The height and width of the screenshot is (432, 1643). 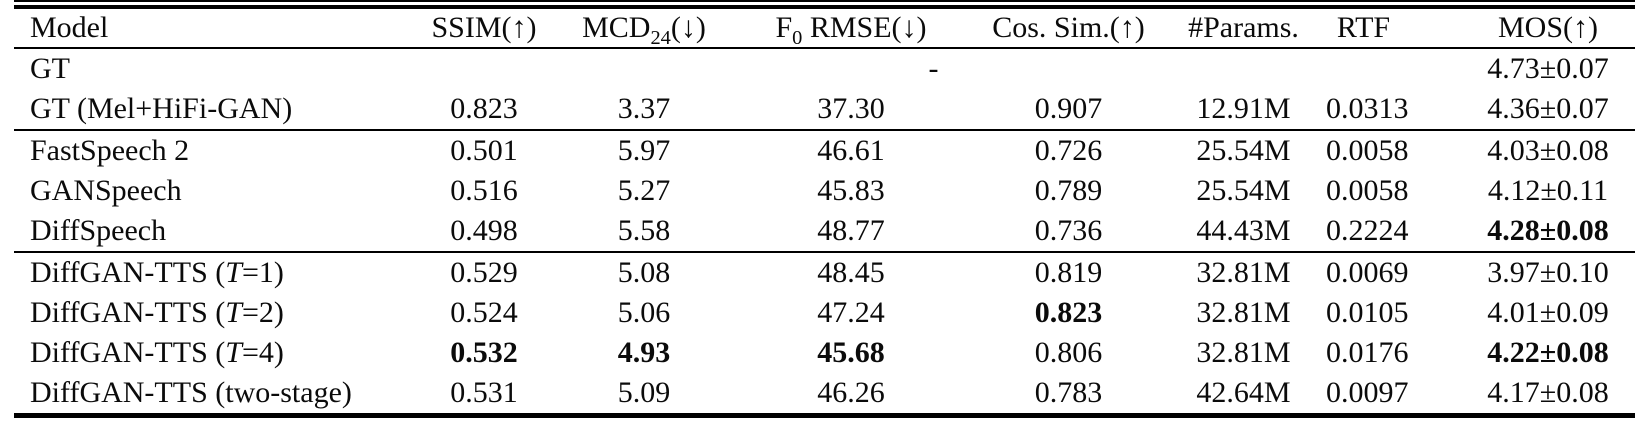 What do you see at coordinates (157, 352) in the screenshot?
I see `model-cell: DiffGAN-TTS (T=4)` at bounding box center [157, 352].